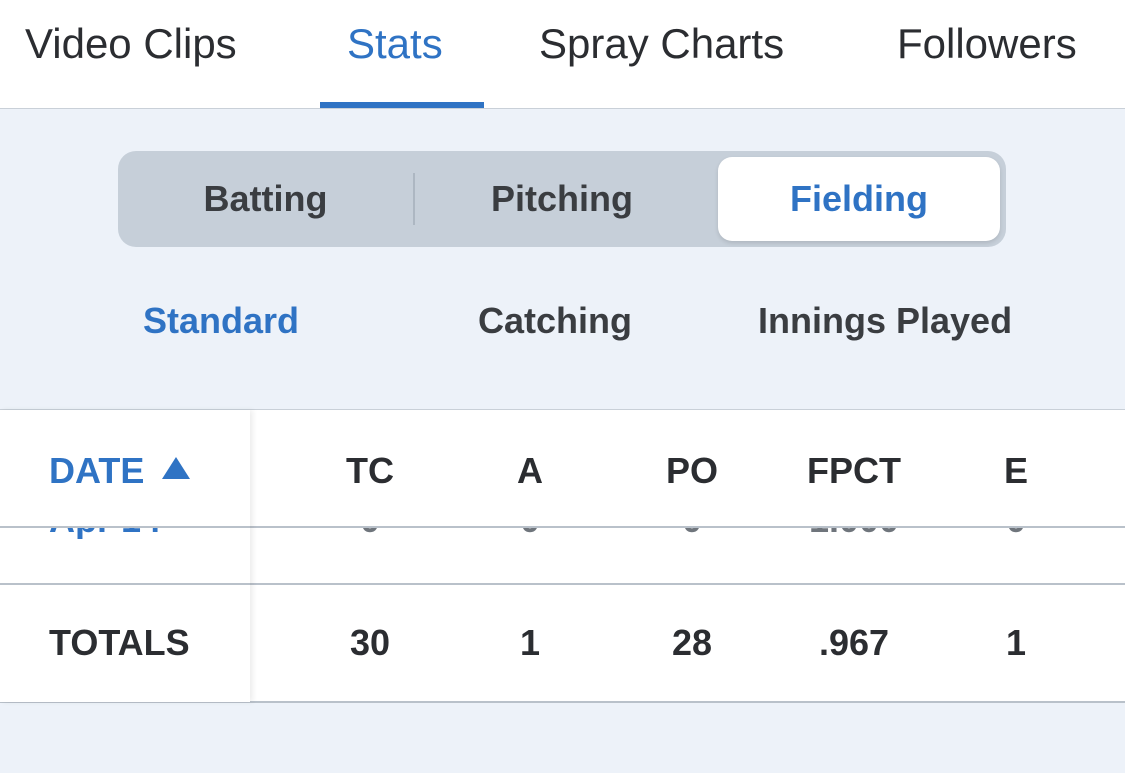  What do you see at coordinates (854, 533) in the screenshot?
I see `row-fpct: 1.000` at bounding box center [854, 533].